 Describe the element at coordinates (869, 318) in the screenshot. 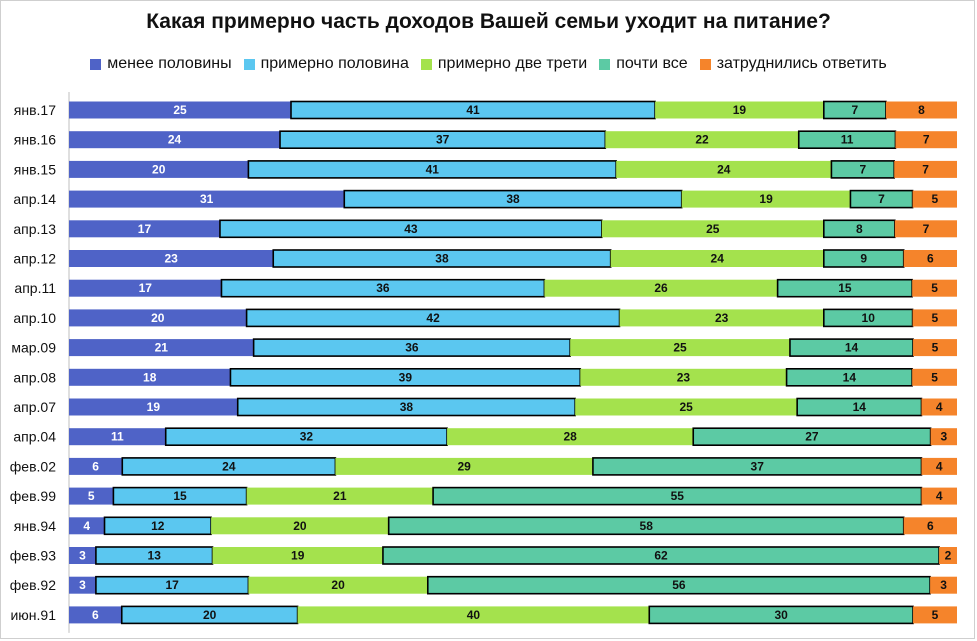

I see `data-label: 10` at that location.